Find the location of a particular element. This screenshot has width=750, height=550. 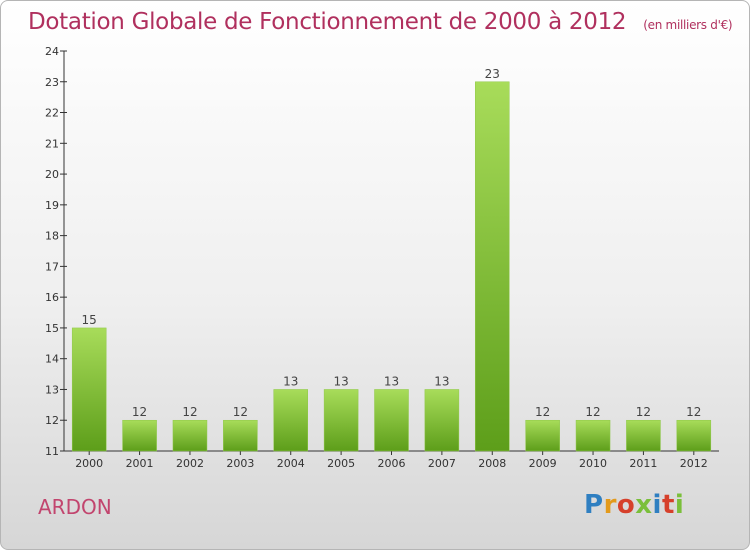

logo-letter: P is located at coordinates (594, 505).